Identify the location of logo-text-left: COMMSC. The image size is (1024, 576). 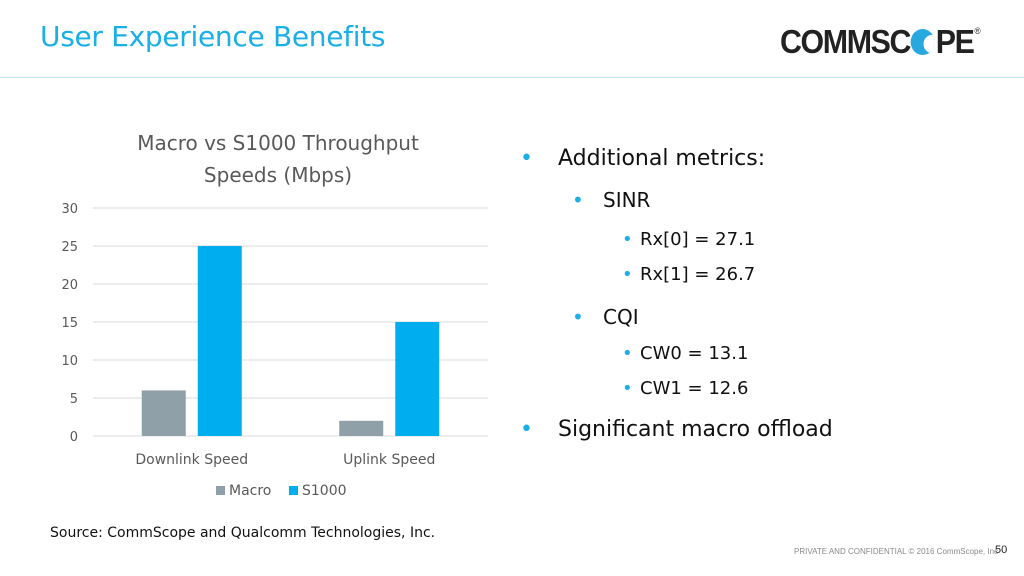
(845, 41).